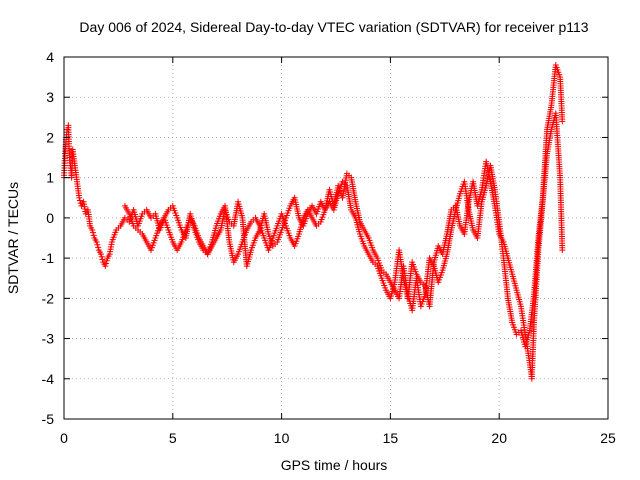 The width and height of the screenshot is (640, 480). I want to click on x-tick-label: 20, so click(499, 438).